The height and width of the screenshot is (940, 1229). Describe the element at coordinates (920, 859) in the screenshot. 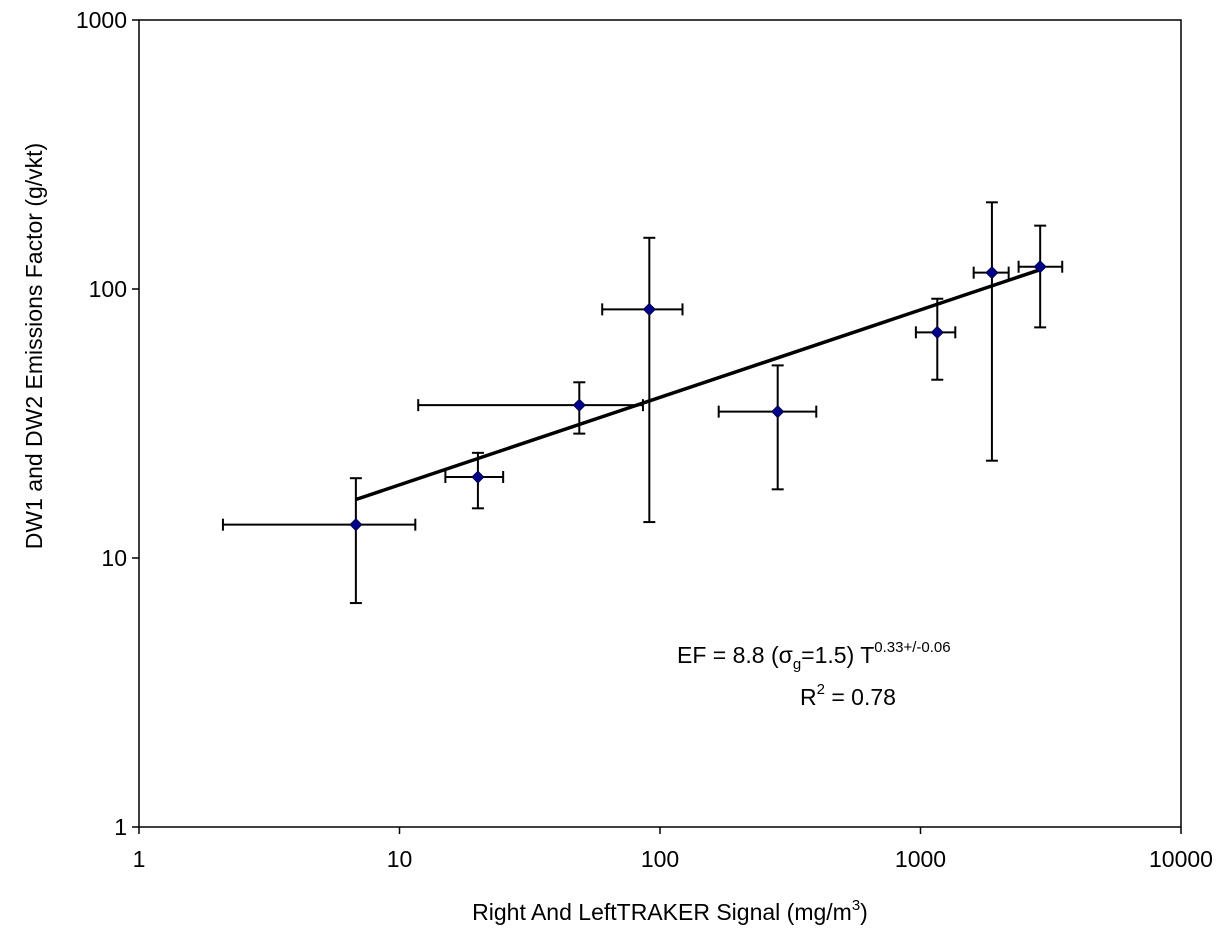

I see `x-tick-label: 1000` at that location.